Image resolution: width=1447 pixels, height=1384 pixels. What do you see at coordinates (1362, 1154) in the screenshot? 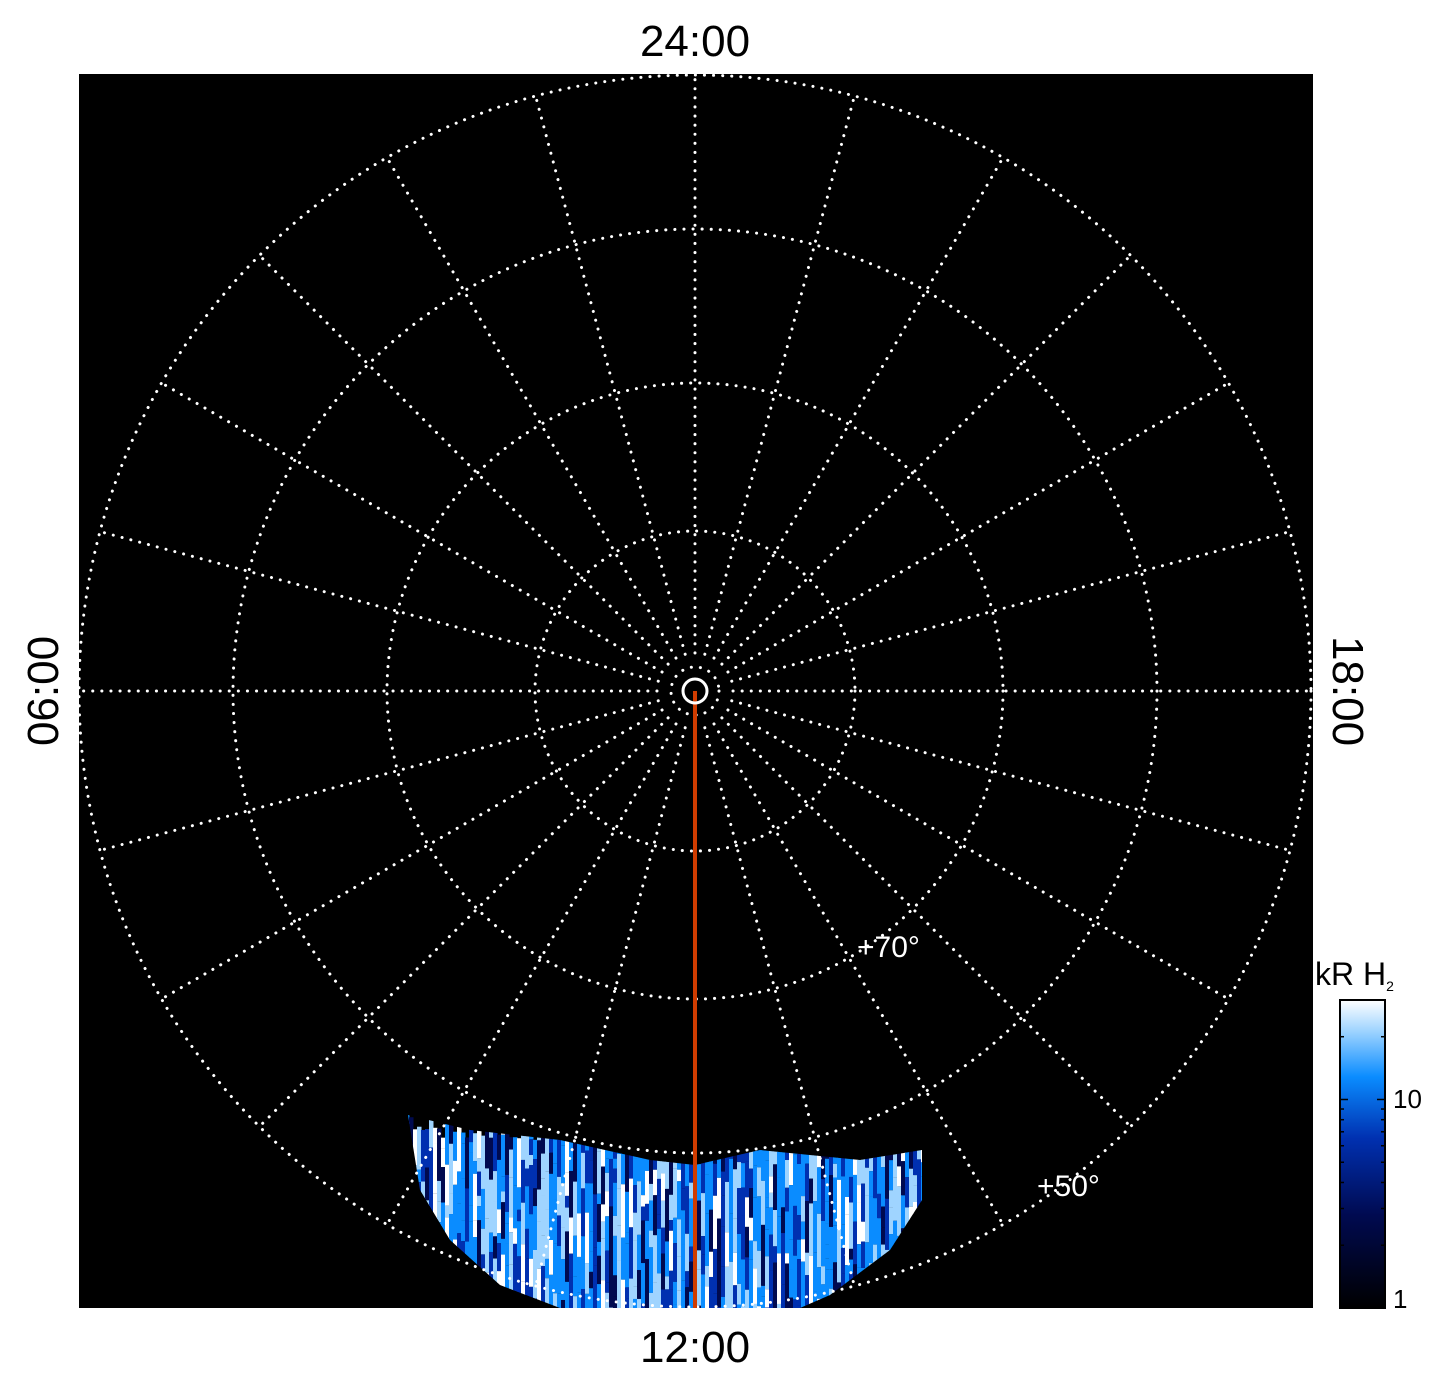
I see `colorbar-gradient` at bounding box center [1362, 1154].